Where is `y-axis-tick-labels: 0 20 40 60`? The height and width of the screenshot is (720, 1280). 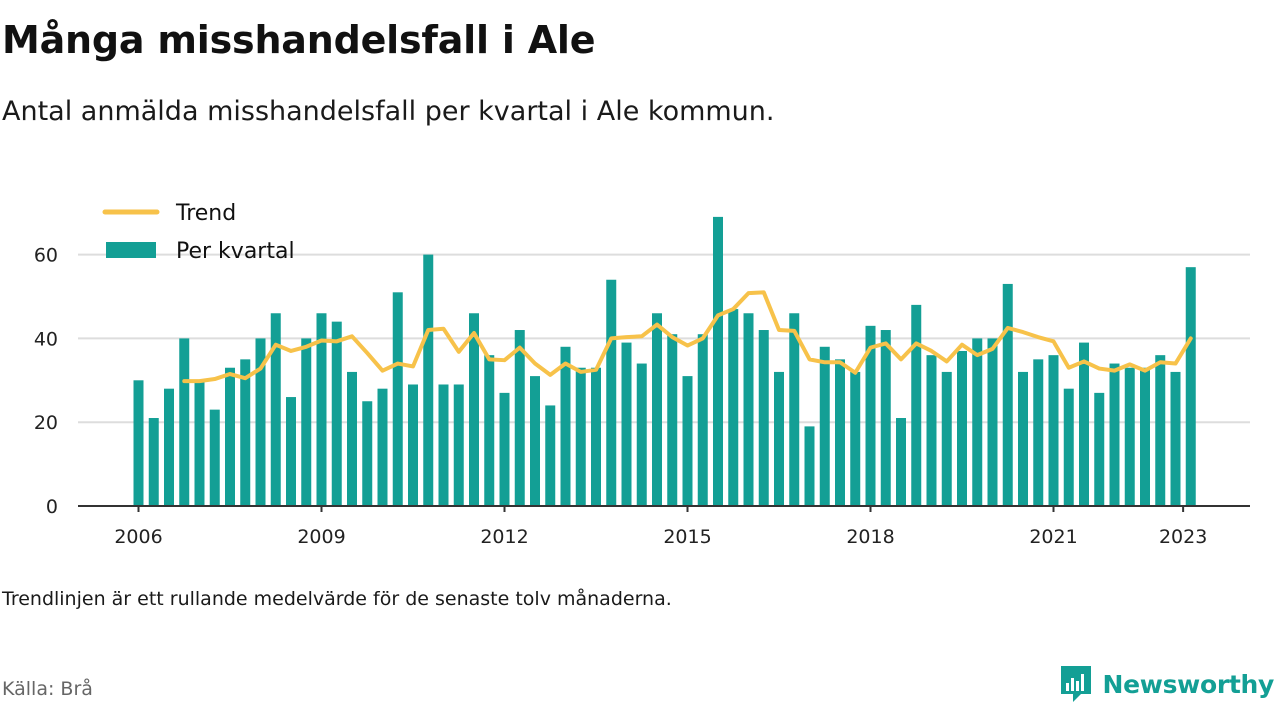 y-axis-tick-labels: 0 20 40 60 is located at coordinates (46, 381).